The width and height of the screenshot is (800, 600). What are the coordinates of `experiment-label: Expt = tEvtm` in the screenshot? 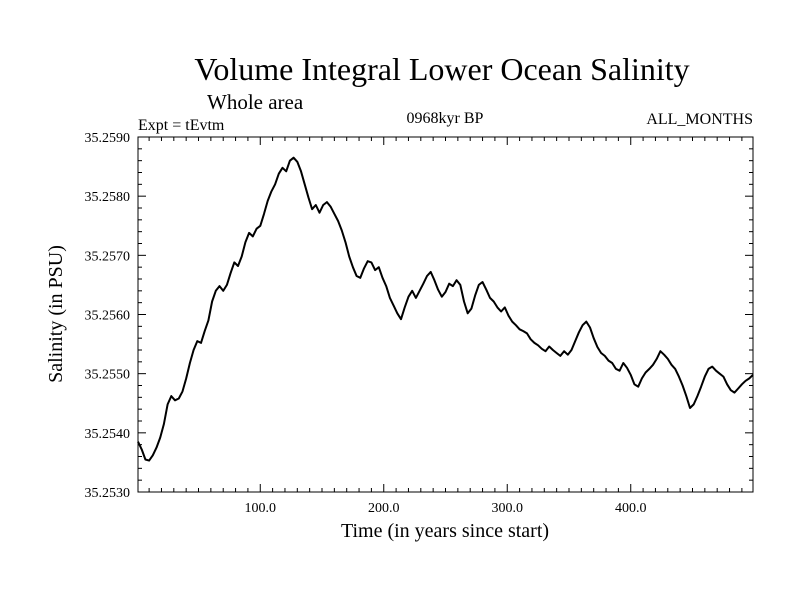 It's located at (181, 125).